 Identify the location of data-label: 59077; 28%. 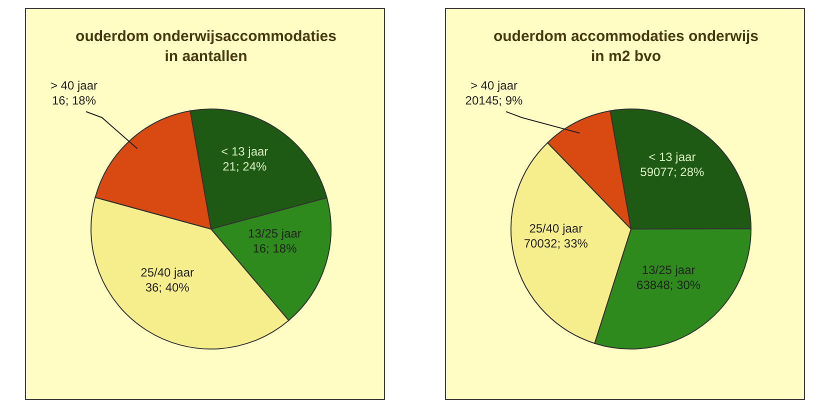
(672, 171).